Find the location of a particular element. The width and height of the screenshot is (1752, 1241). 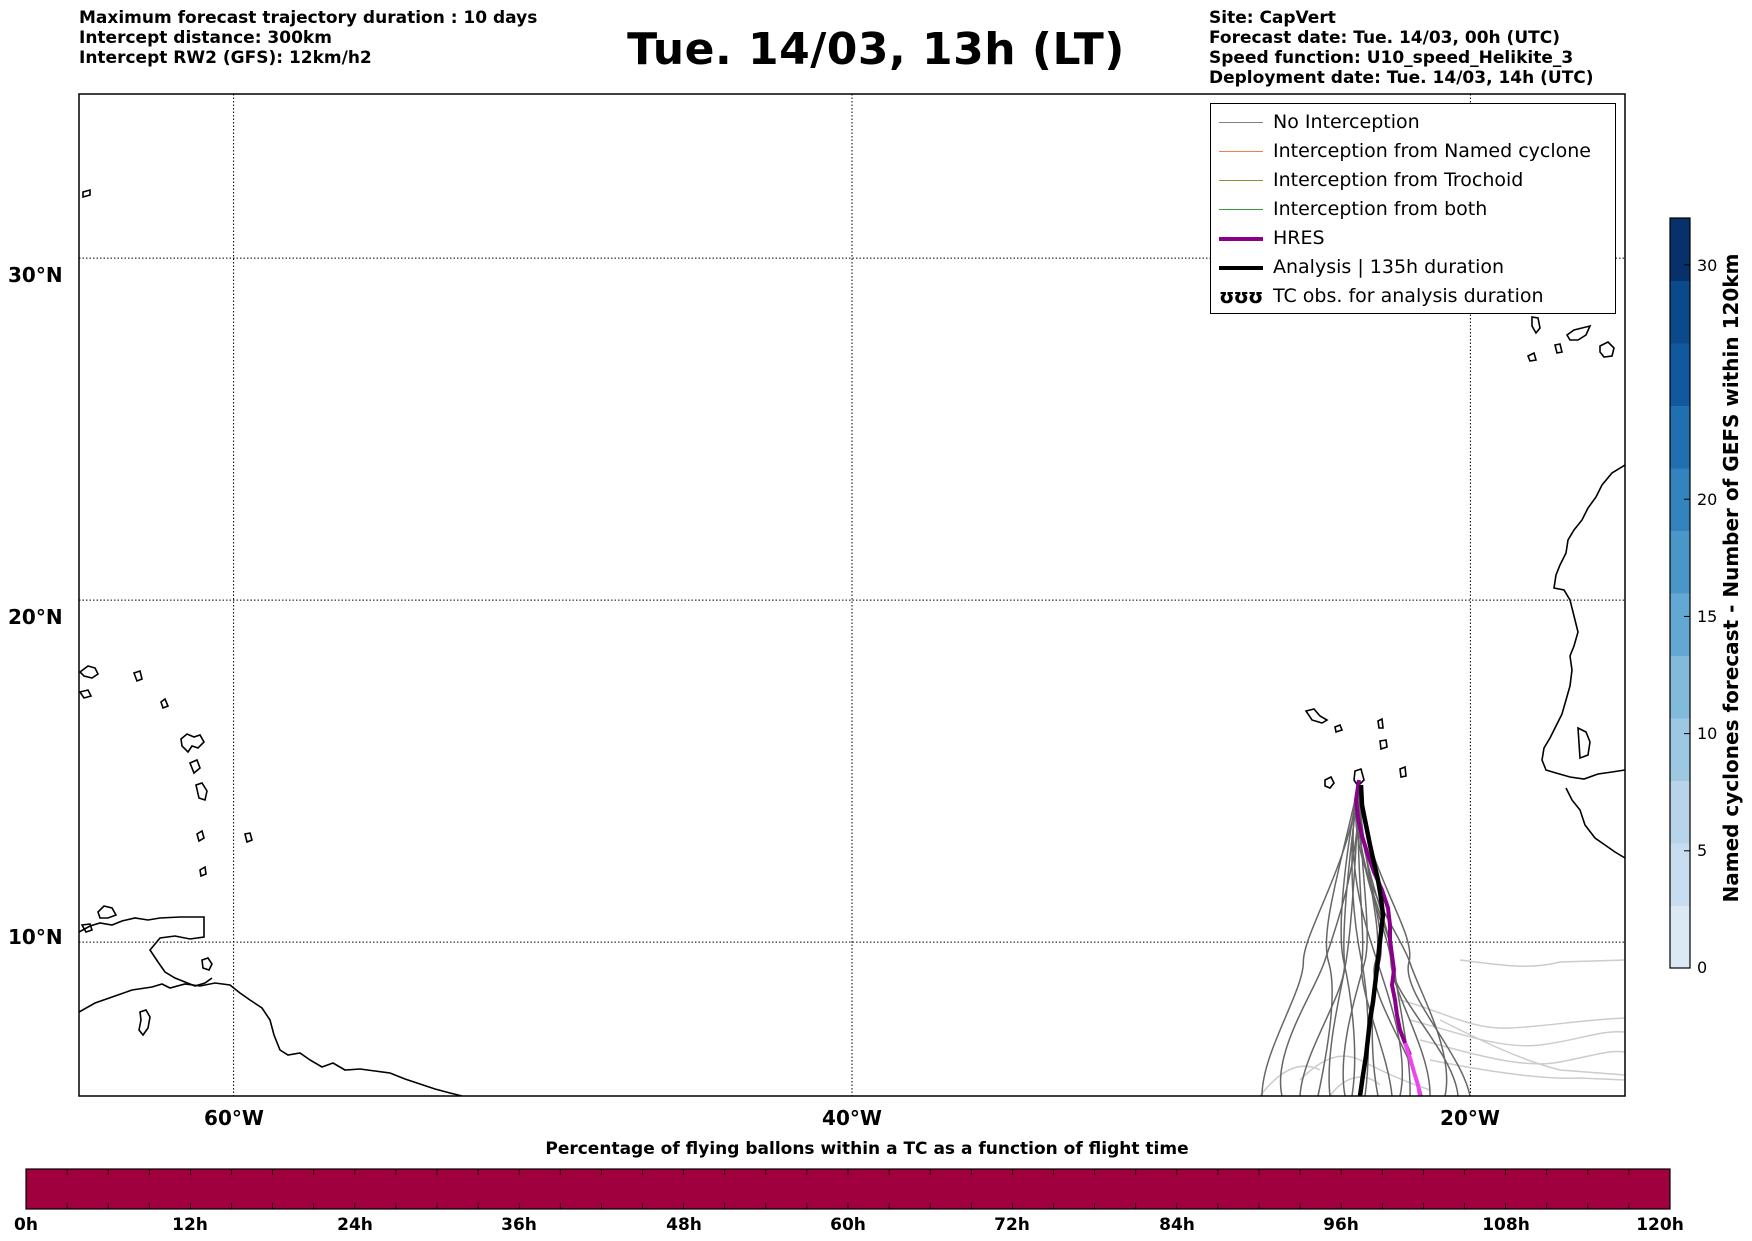

colorbar-ticks is located at coordinates (1687, 616).